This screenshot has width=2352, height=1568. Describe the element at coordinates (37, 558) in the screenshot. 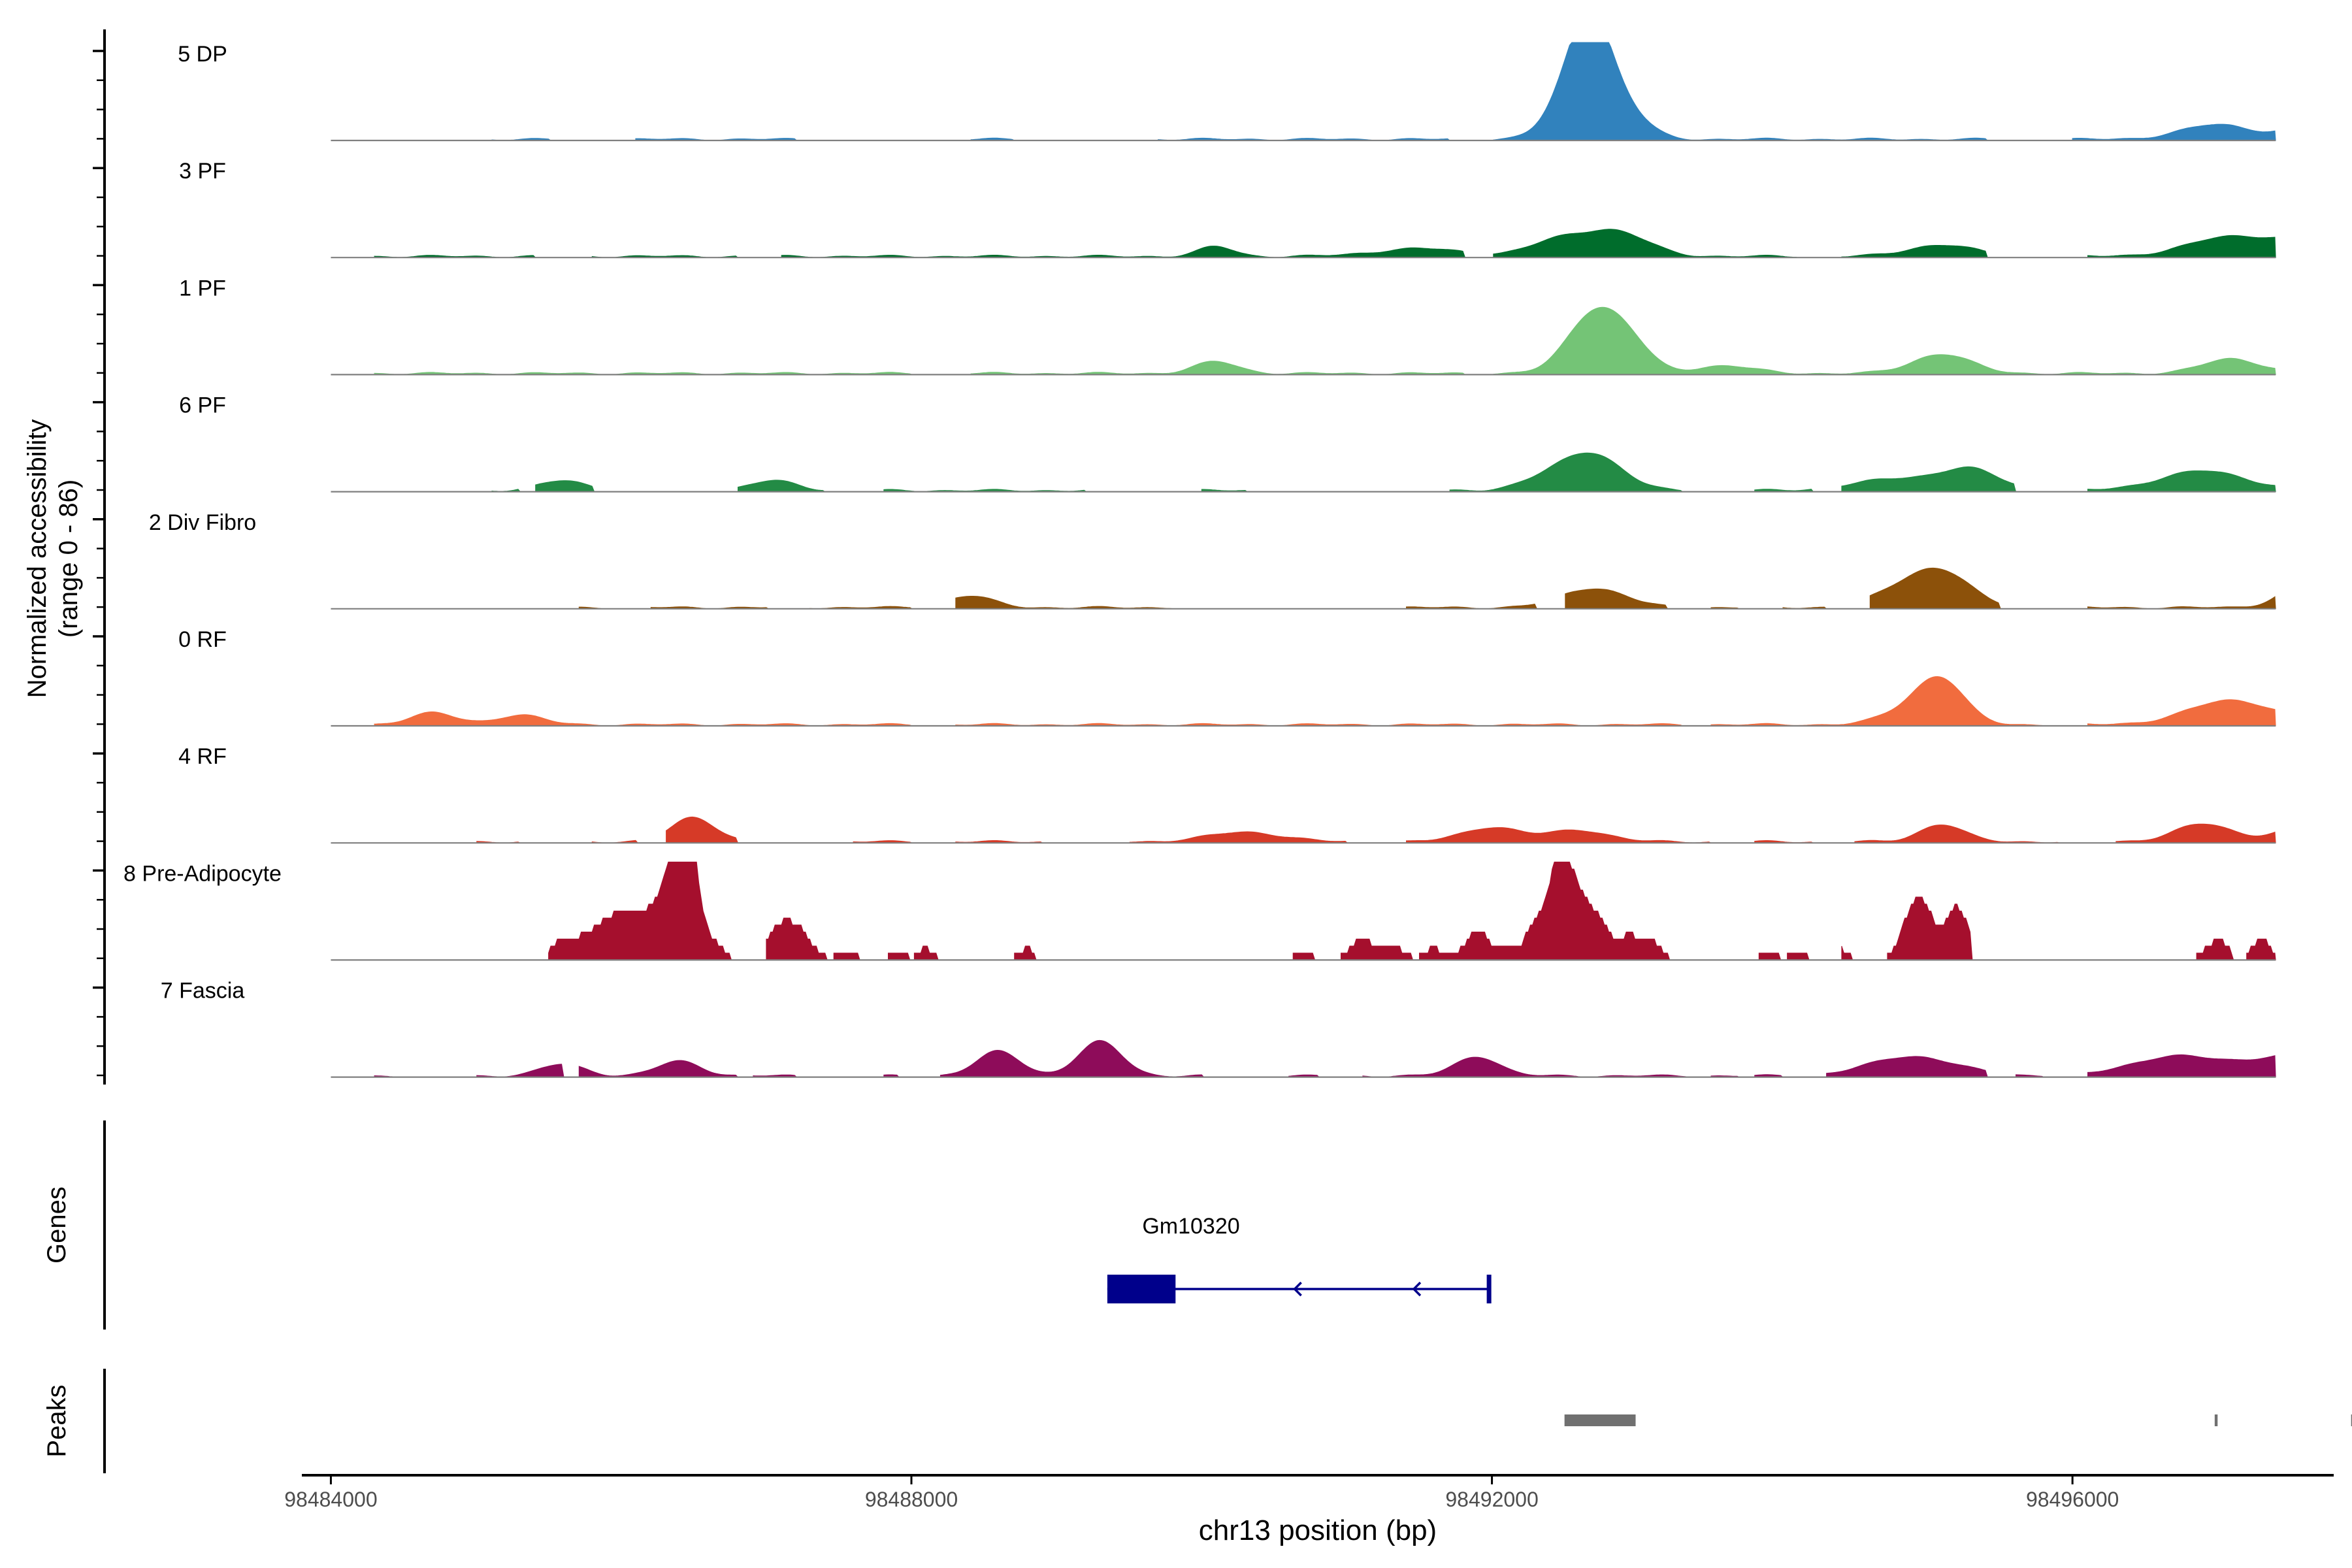

I see `y-axis-label-line1: Normalized accessibility` at that location.